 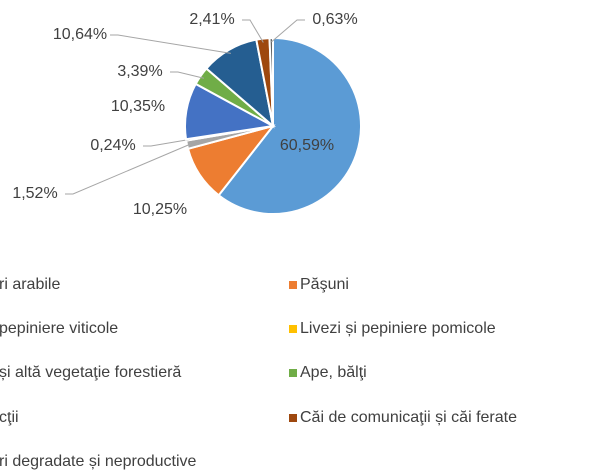 I want to click on data-label: 10,25%, so click(x=160, y=209).